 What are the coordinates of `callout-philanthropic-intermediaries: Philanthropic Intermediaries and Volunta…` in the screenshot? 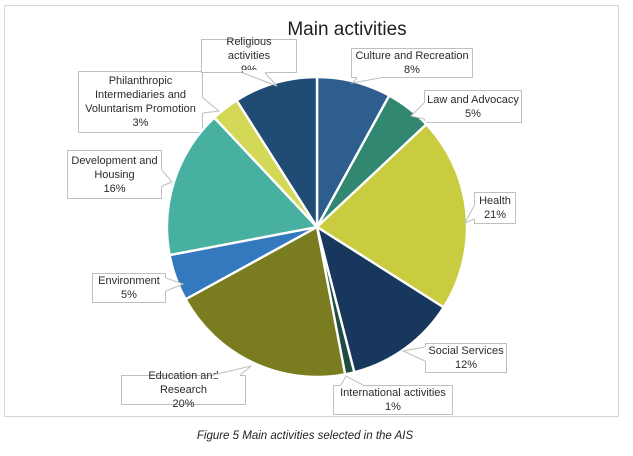 It's located at (140, 102).